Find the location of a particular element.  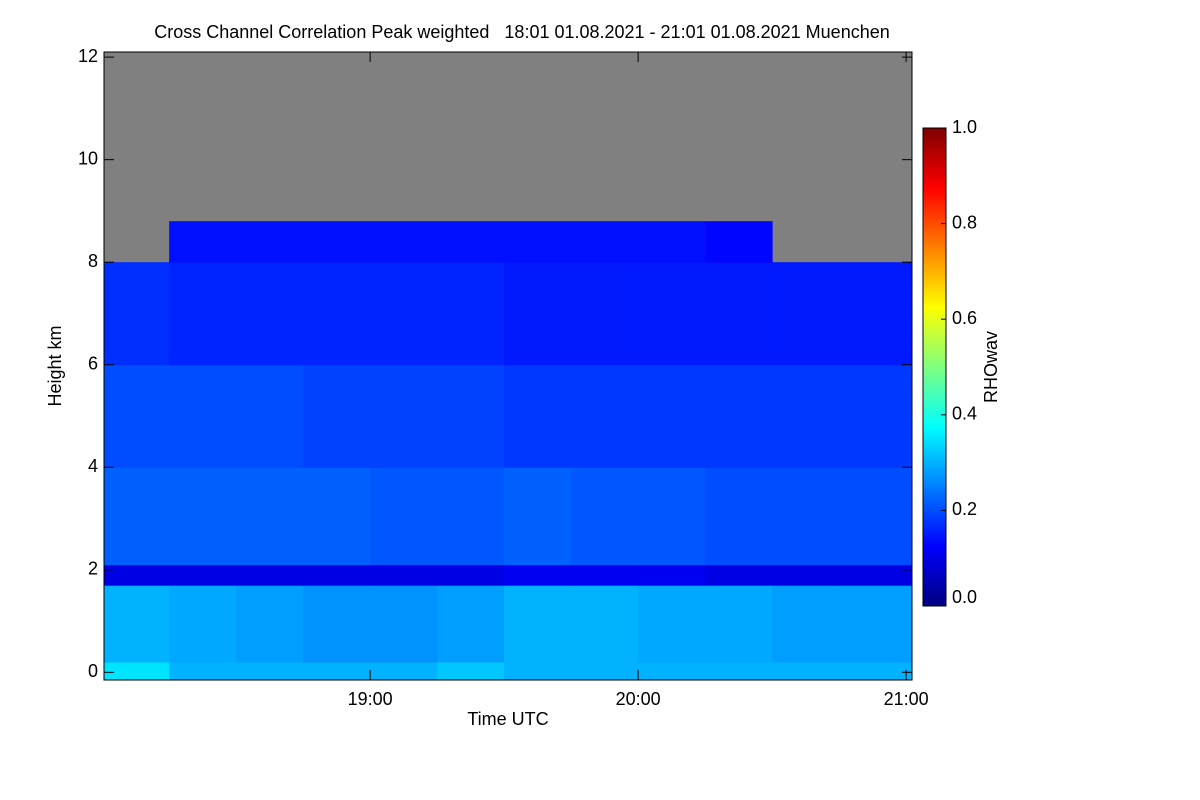

colorbar-tick-label: 0.0 is located at coordinates (964, 597).